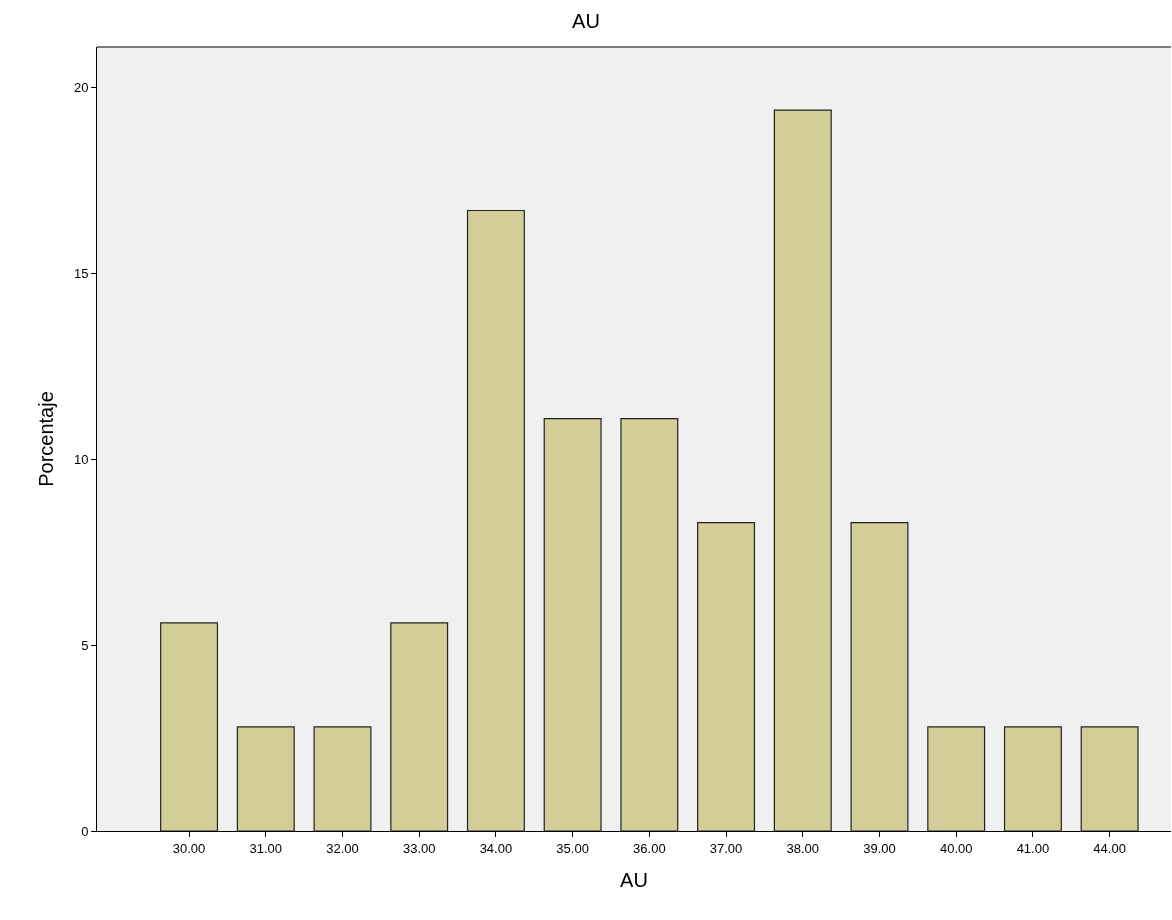  What do you see at coordinates (726, 848) in the screenshot?
I see `x-tick-label: 37.00` at bounding box center [726, 848].